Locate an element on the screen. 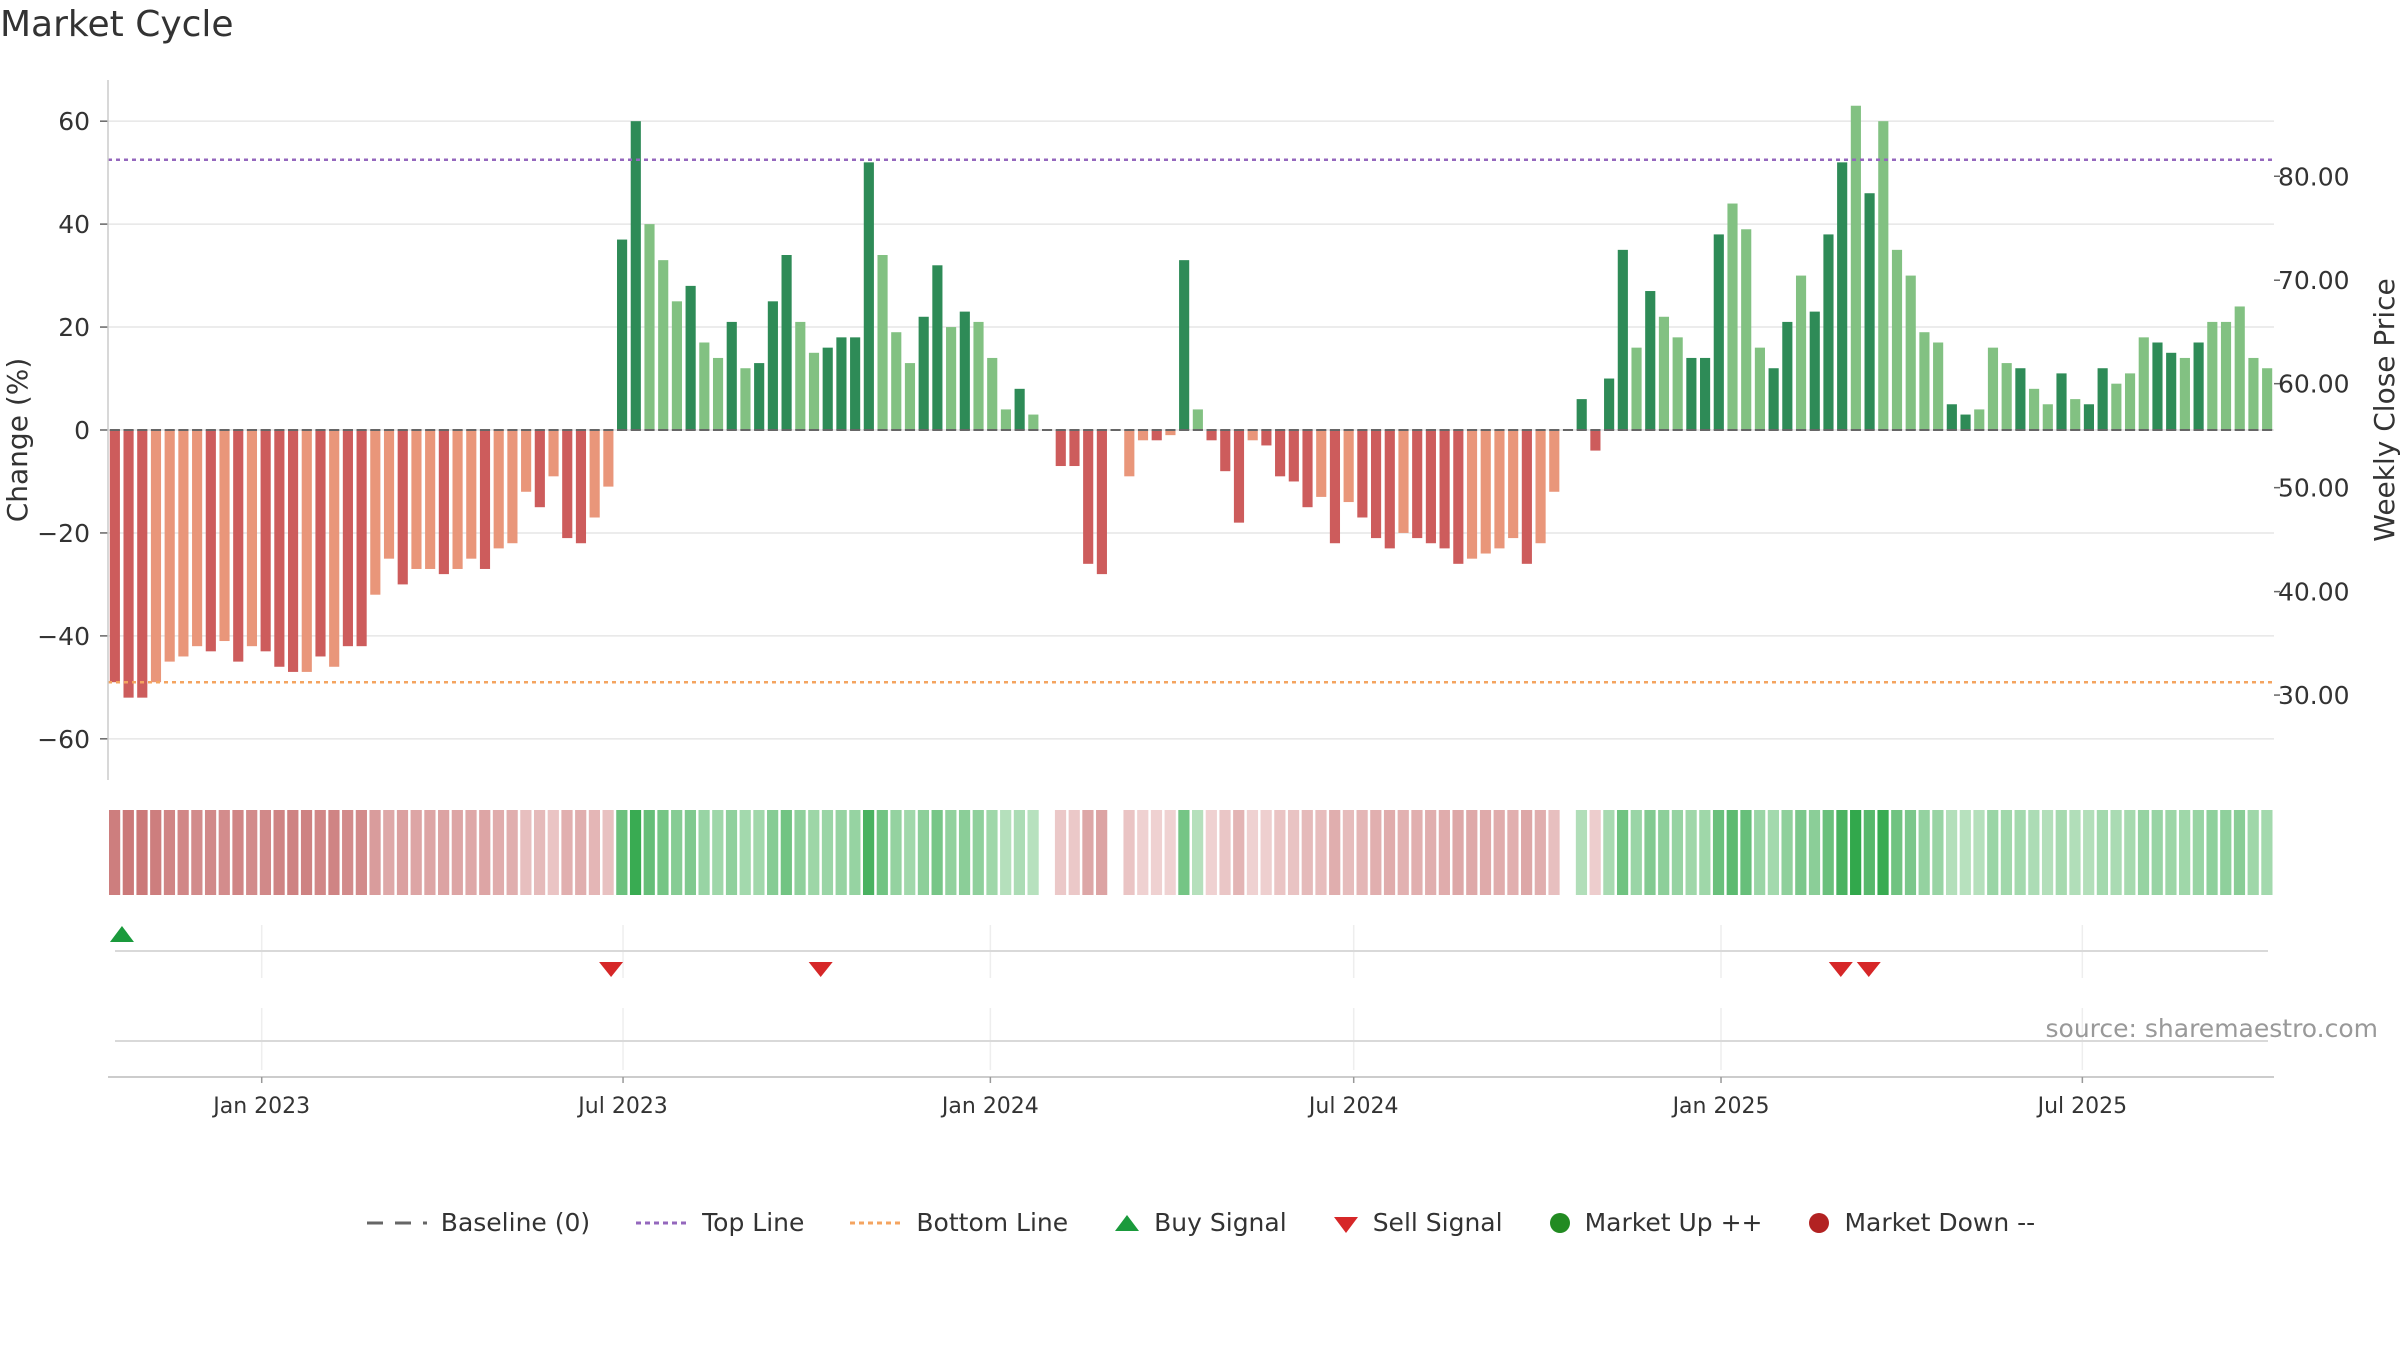 The width and height of the screenshot is (2400, 1350). legend-sell: Sell Signal is located at coordinates (1417, 1222).